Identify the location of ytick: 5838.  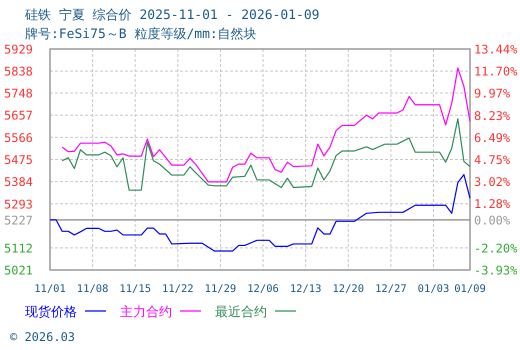
(18, 71).